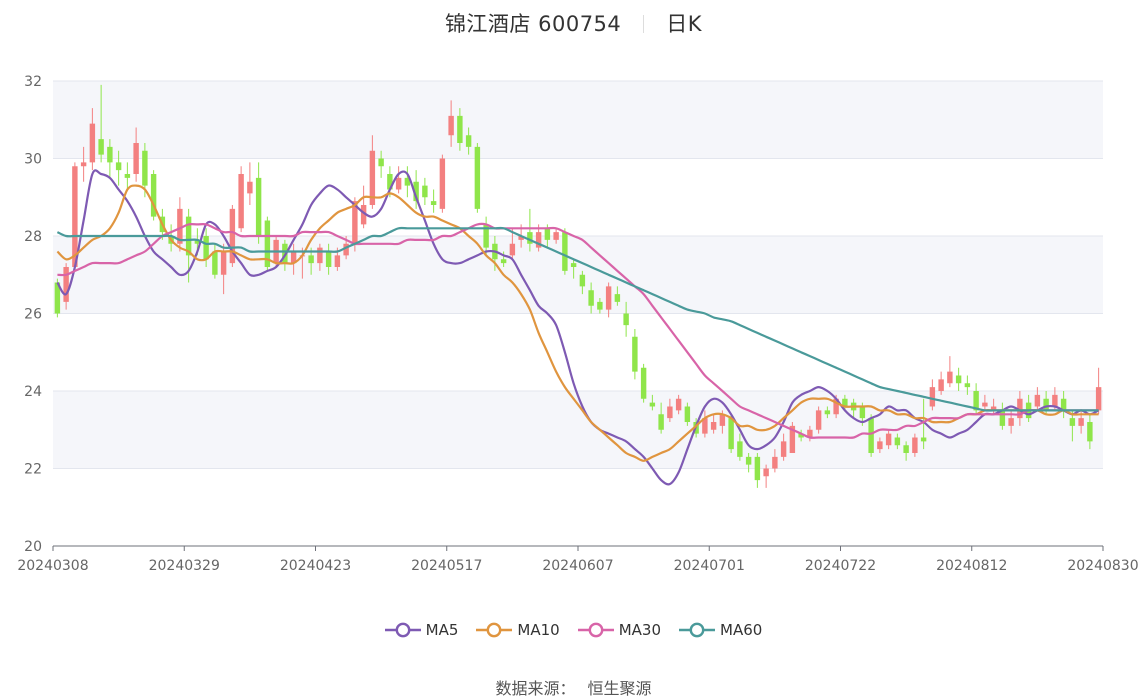  Describe the element at coordinates (52, 566) in the screenshot. I see `x-tick-label: 20240308` at that location.